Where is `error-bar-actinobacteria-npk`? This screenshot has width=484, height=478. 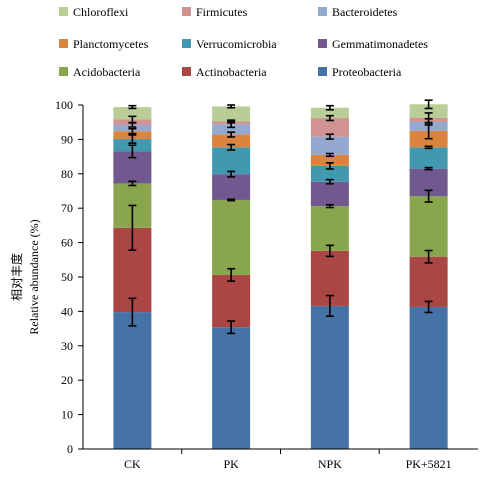
error-bar-actinobacteria-npk is located at coordinates (329, 251).